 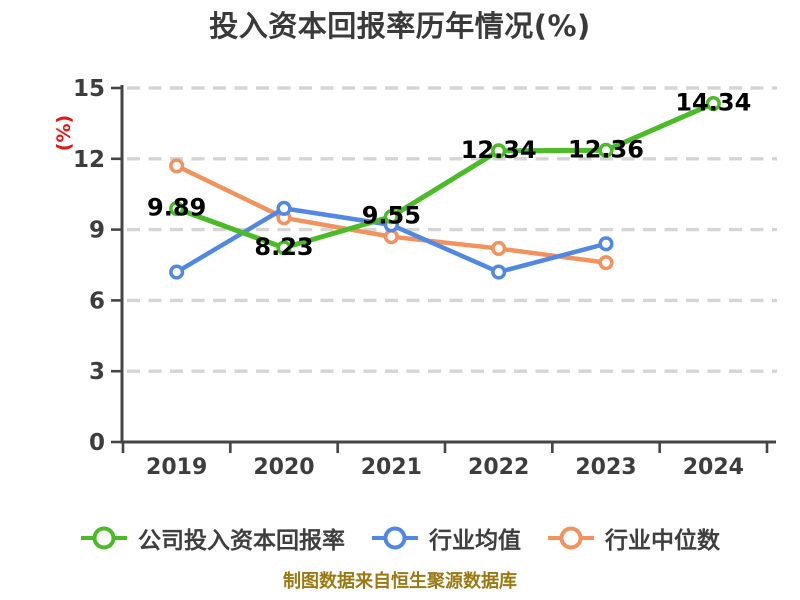 What do you see at coordinates (97, 301) in the screenshot?
I see `y-tick-label: 6` at bounding box center [97, 301].